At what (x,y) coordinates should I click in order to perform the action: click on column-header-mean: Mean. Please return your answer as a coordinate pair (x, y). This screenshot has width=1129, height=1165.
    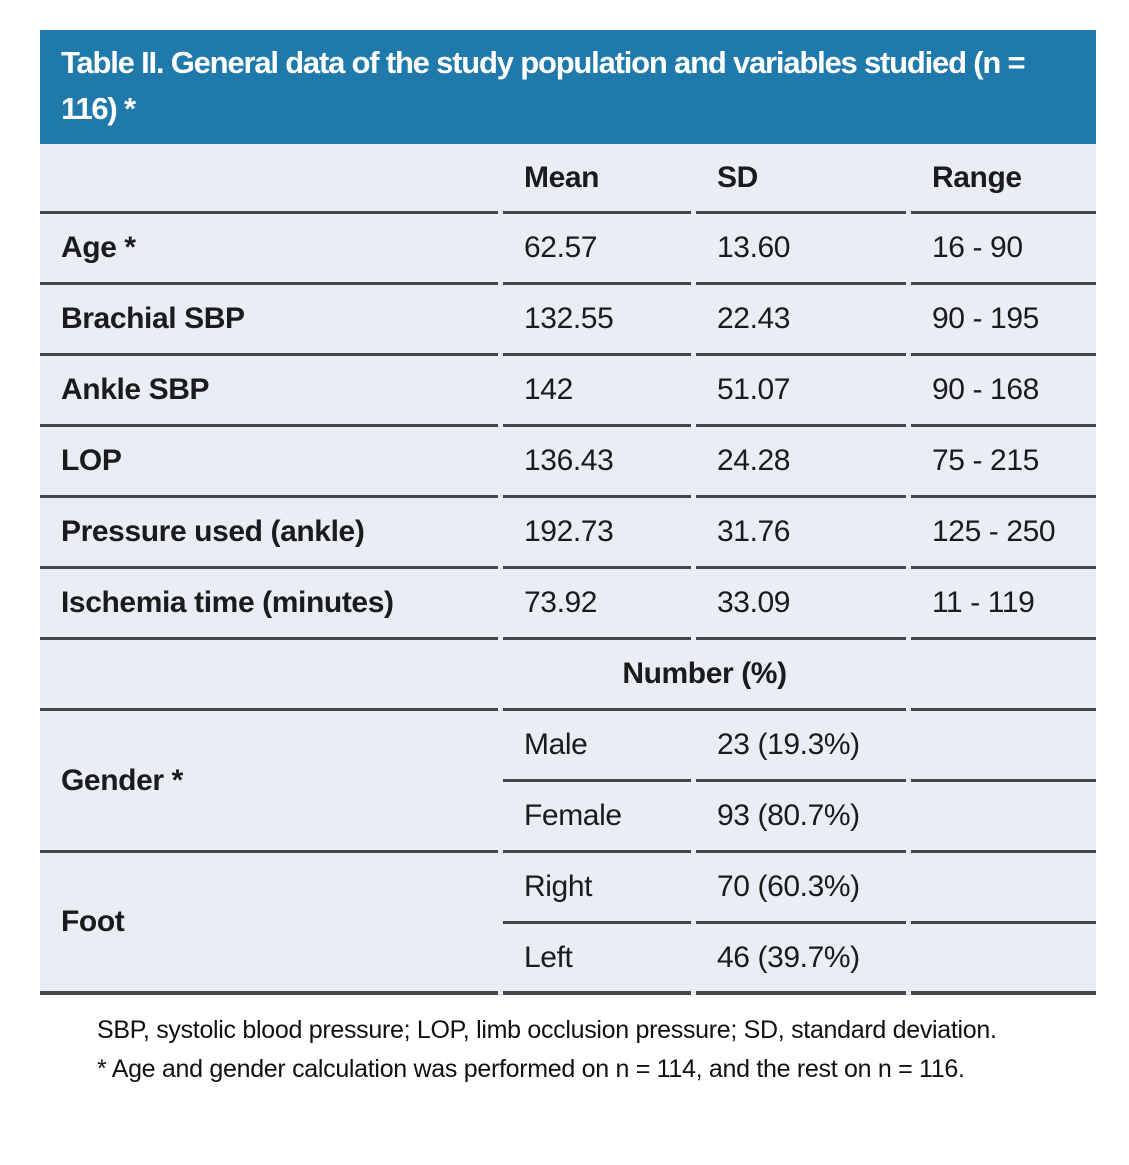
    Looking at the image, I should click on (597, 179).